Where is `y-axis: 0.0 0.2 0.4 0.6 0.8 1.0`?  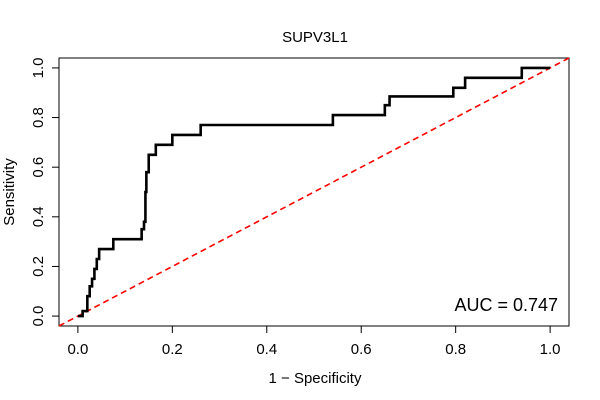 y-axis: 0.0 0.2 0.4 0.6 0.8 1.0 is located at coordinates (45, 192).